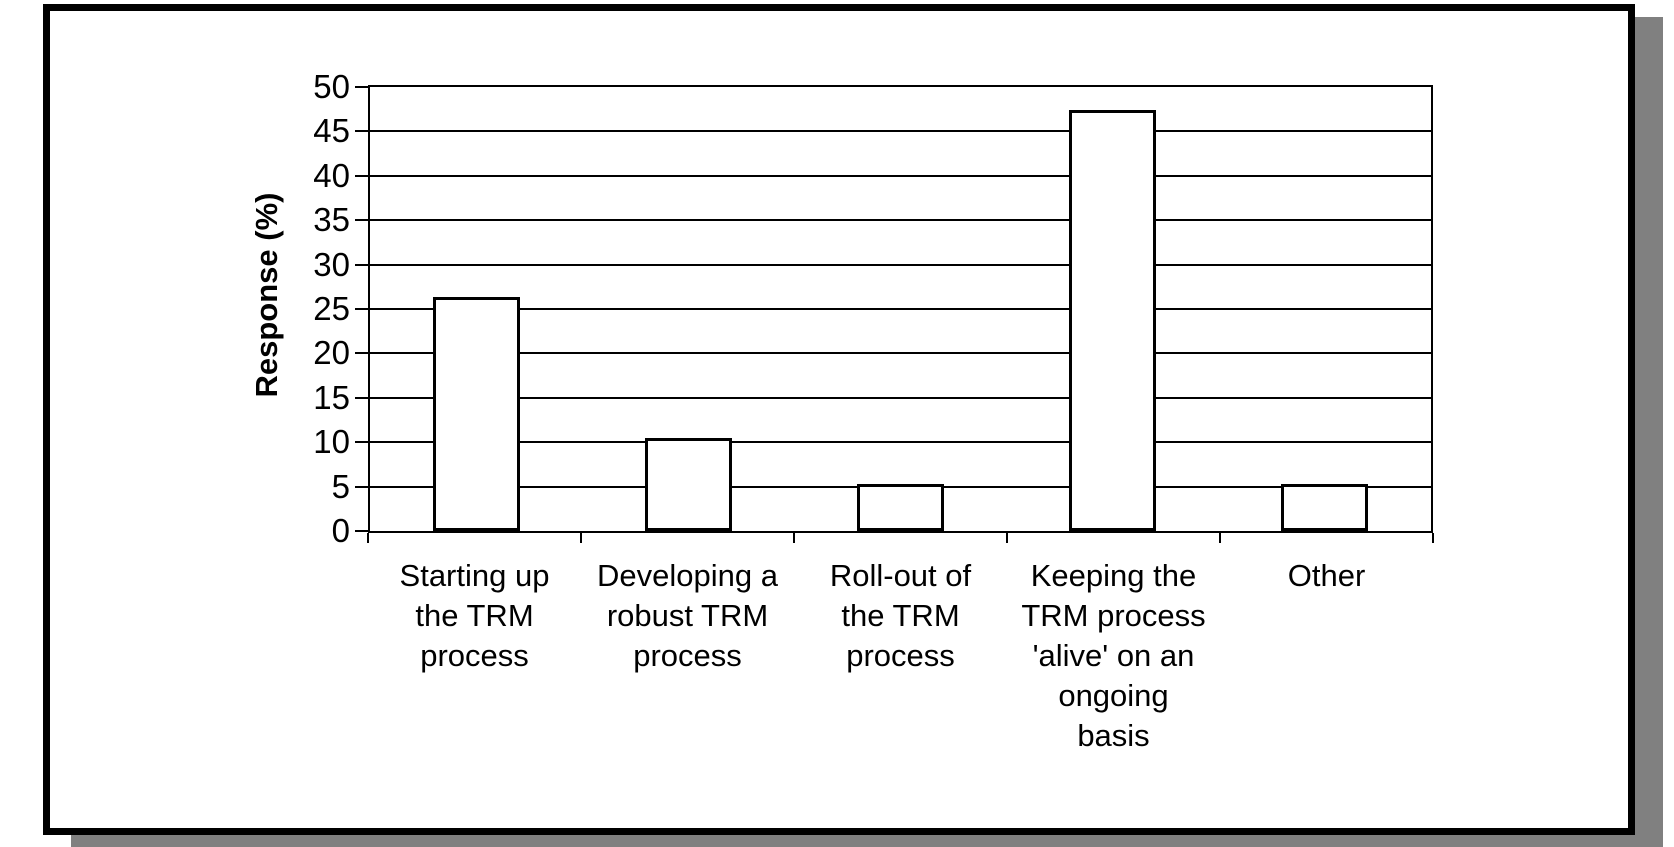 Image resolution: width=1674 pixels, height=847 pixels. Describe the element at coordinates (687, 615) in the screenshot. I see `x-category-label: Developing a robust TRM process` at that location.